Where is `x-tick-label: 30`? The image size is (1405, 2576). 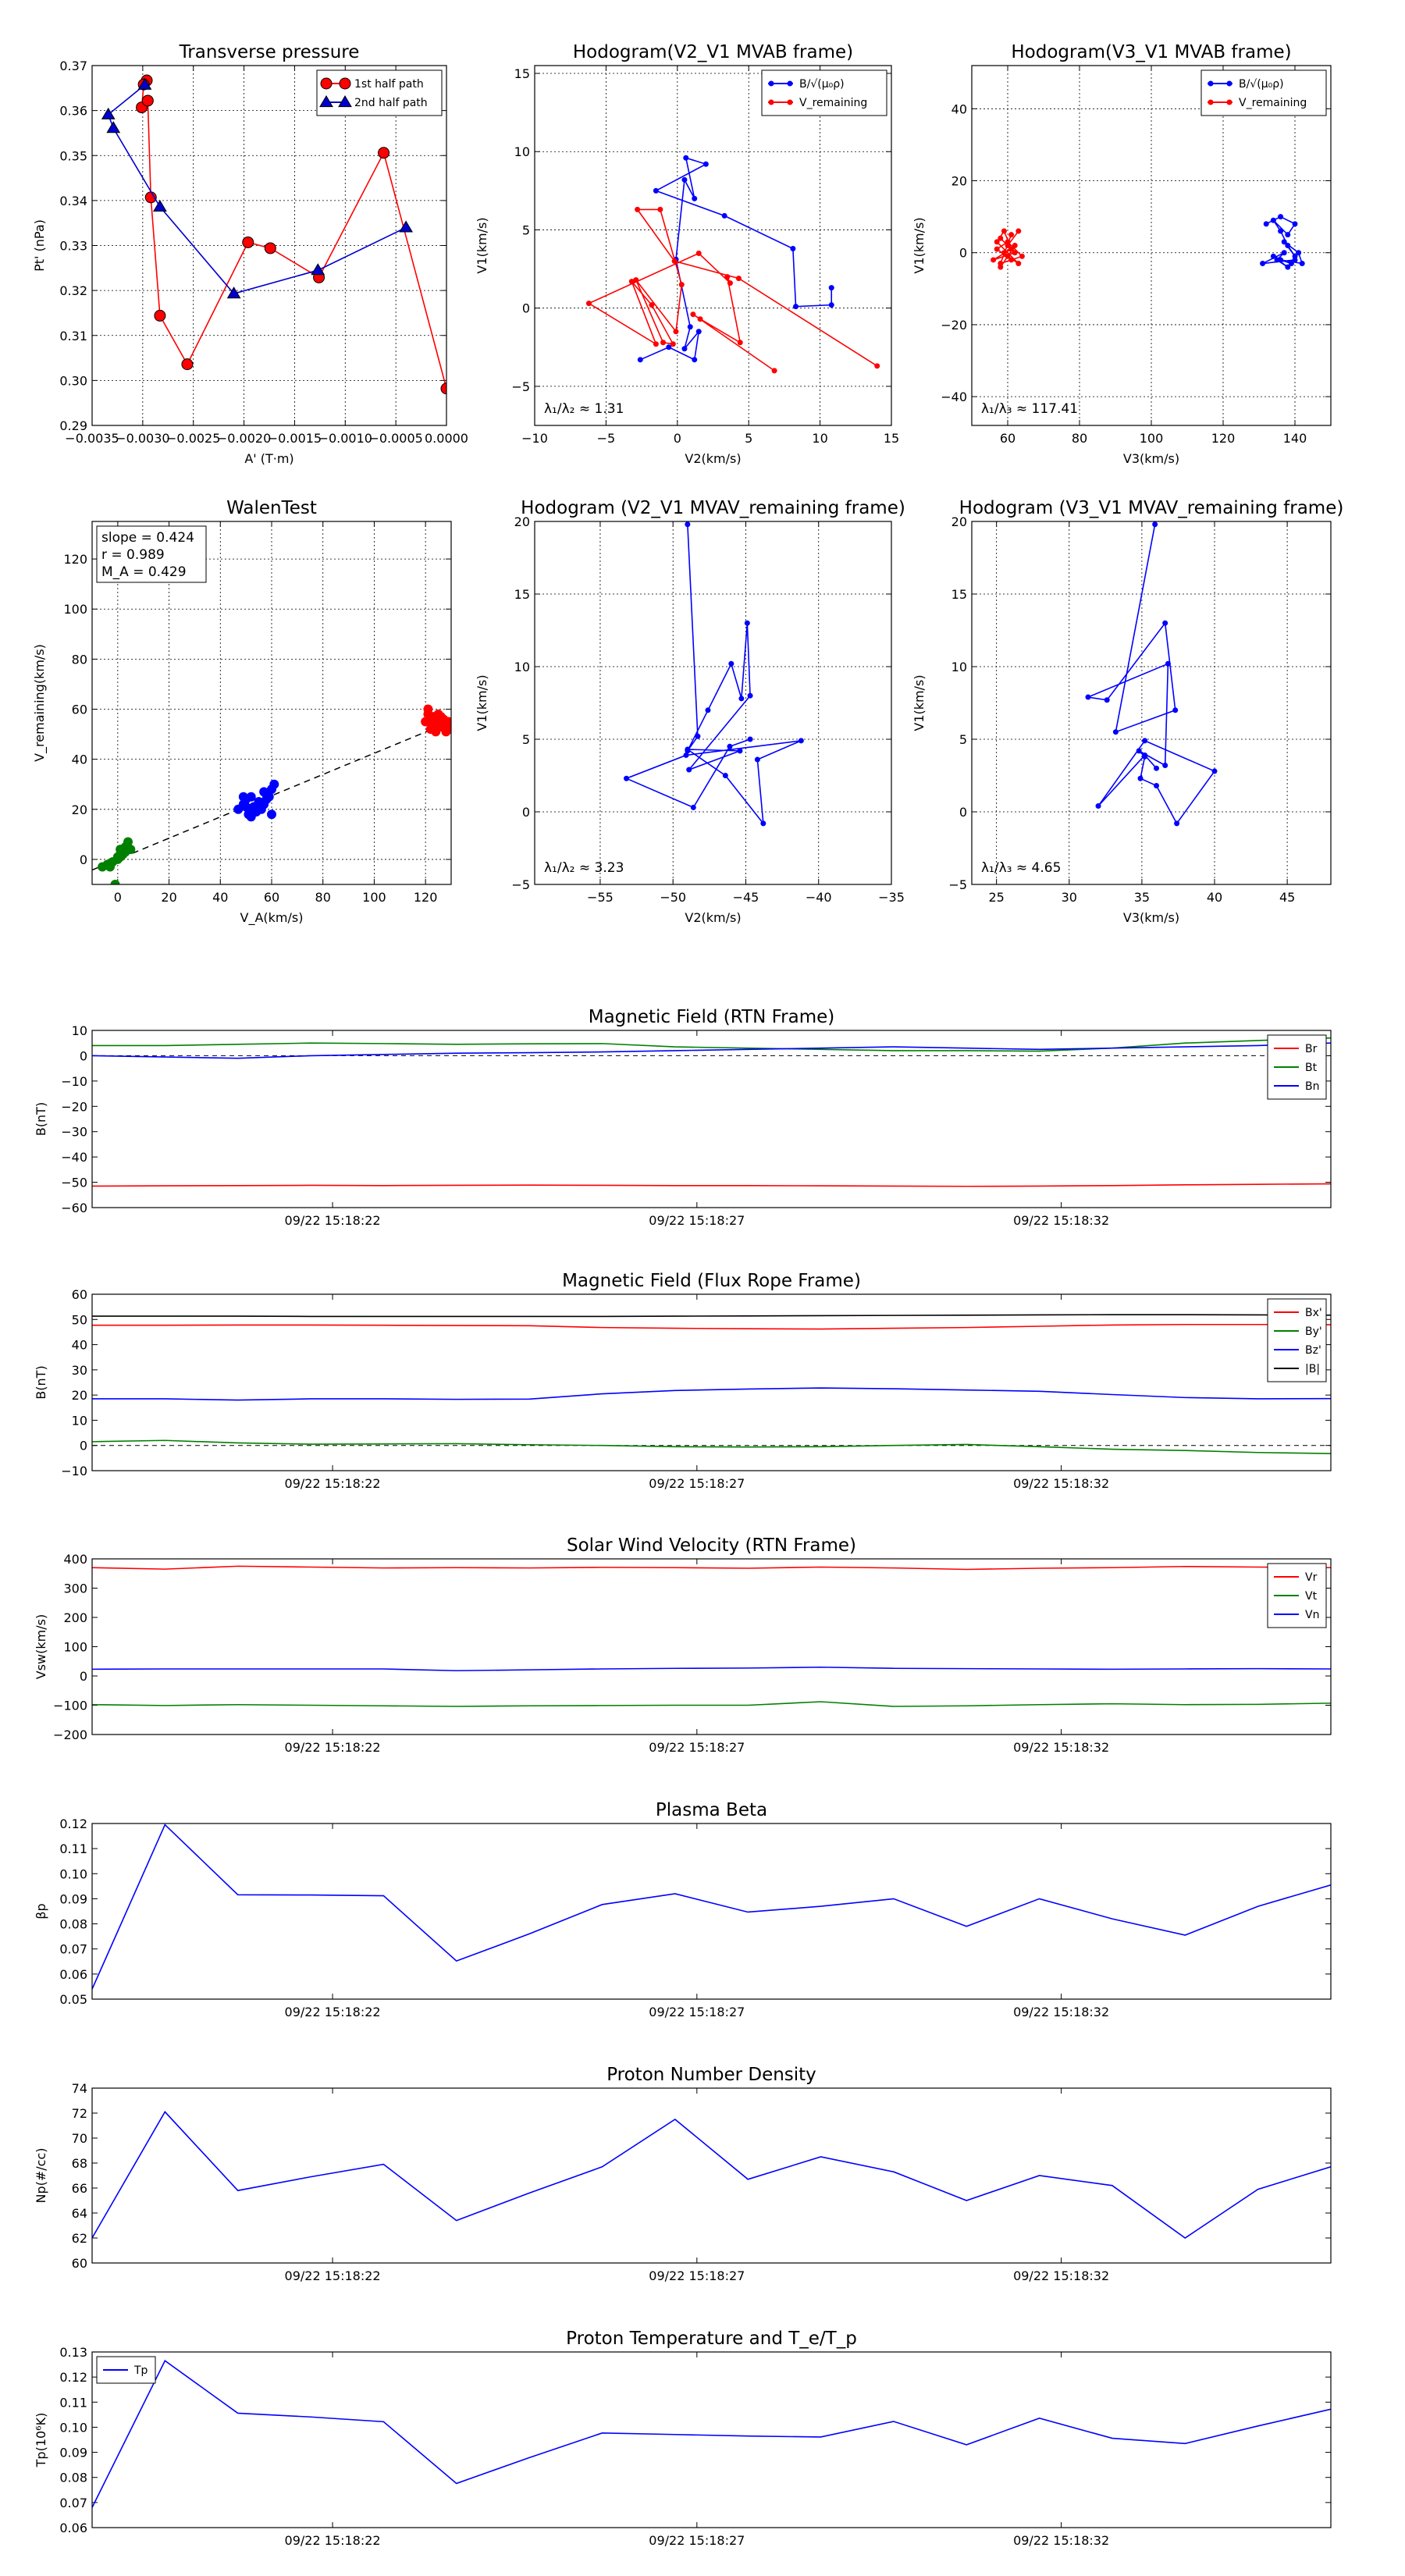 x-tick-label: 30 is located at coordinates (1070, 898).